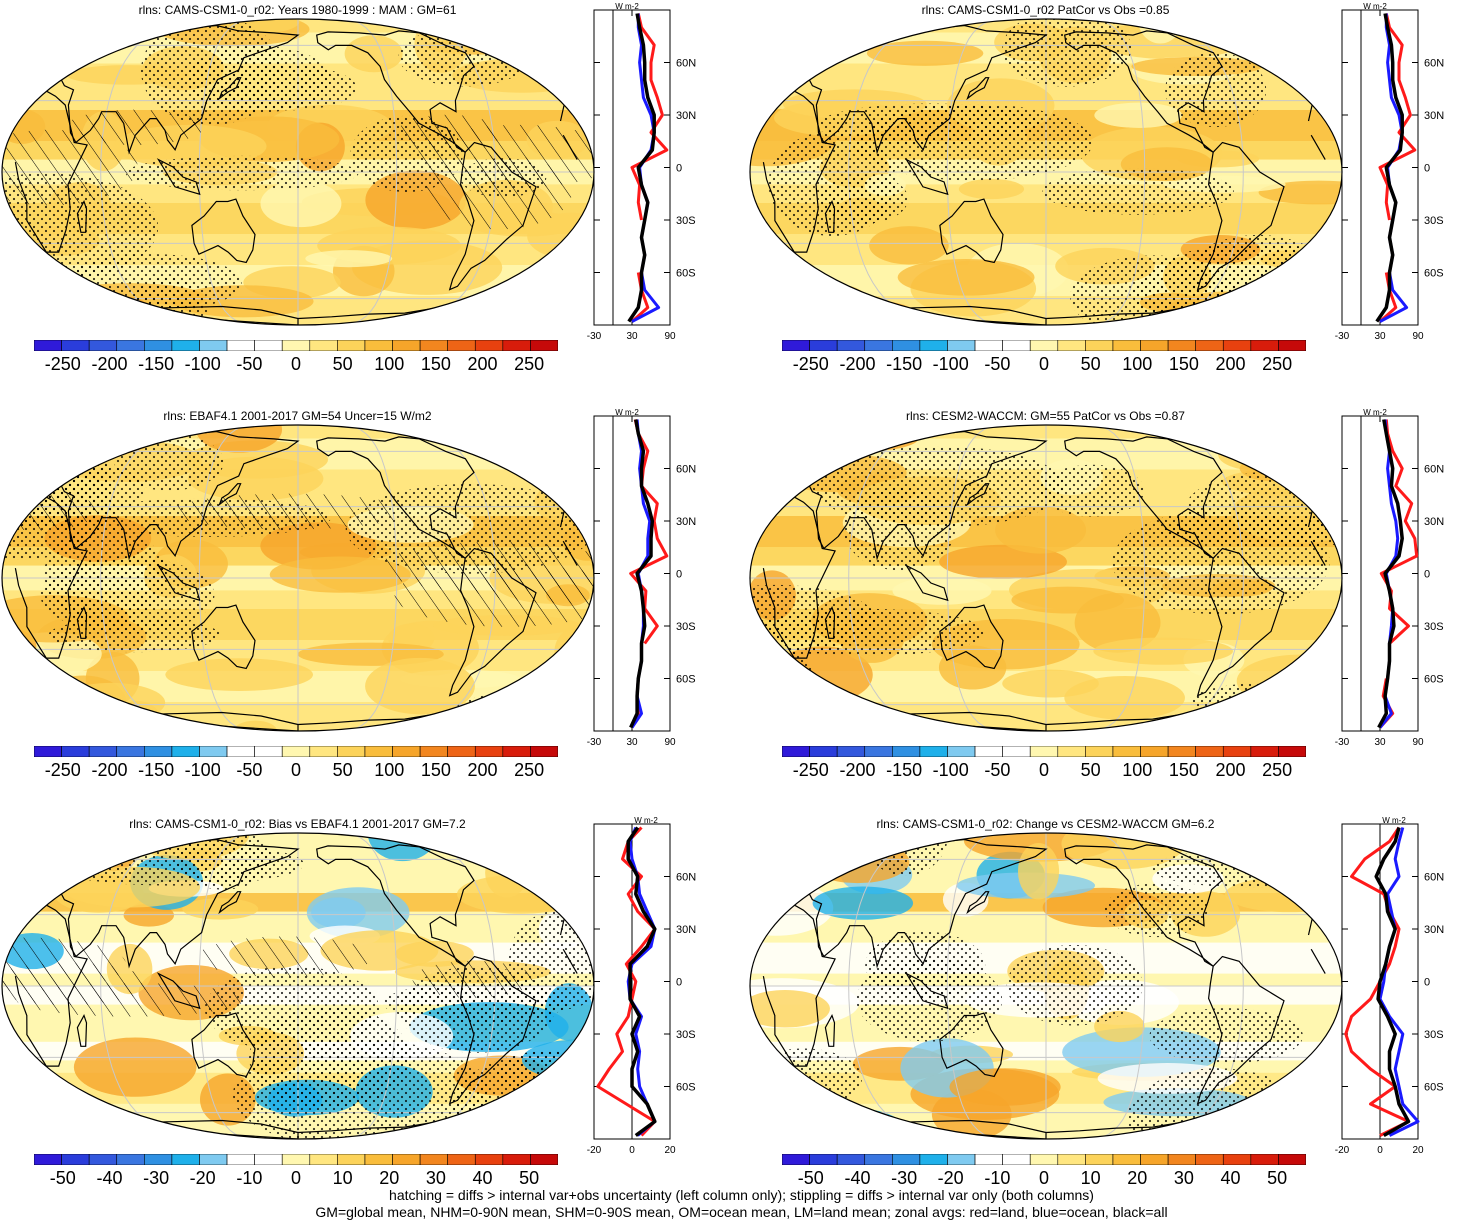 Image resolution: width=1483 pixels, height=1221 pixels. I want to click on colorbar-tick-label: -10, so click(249, 1178).